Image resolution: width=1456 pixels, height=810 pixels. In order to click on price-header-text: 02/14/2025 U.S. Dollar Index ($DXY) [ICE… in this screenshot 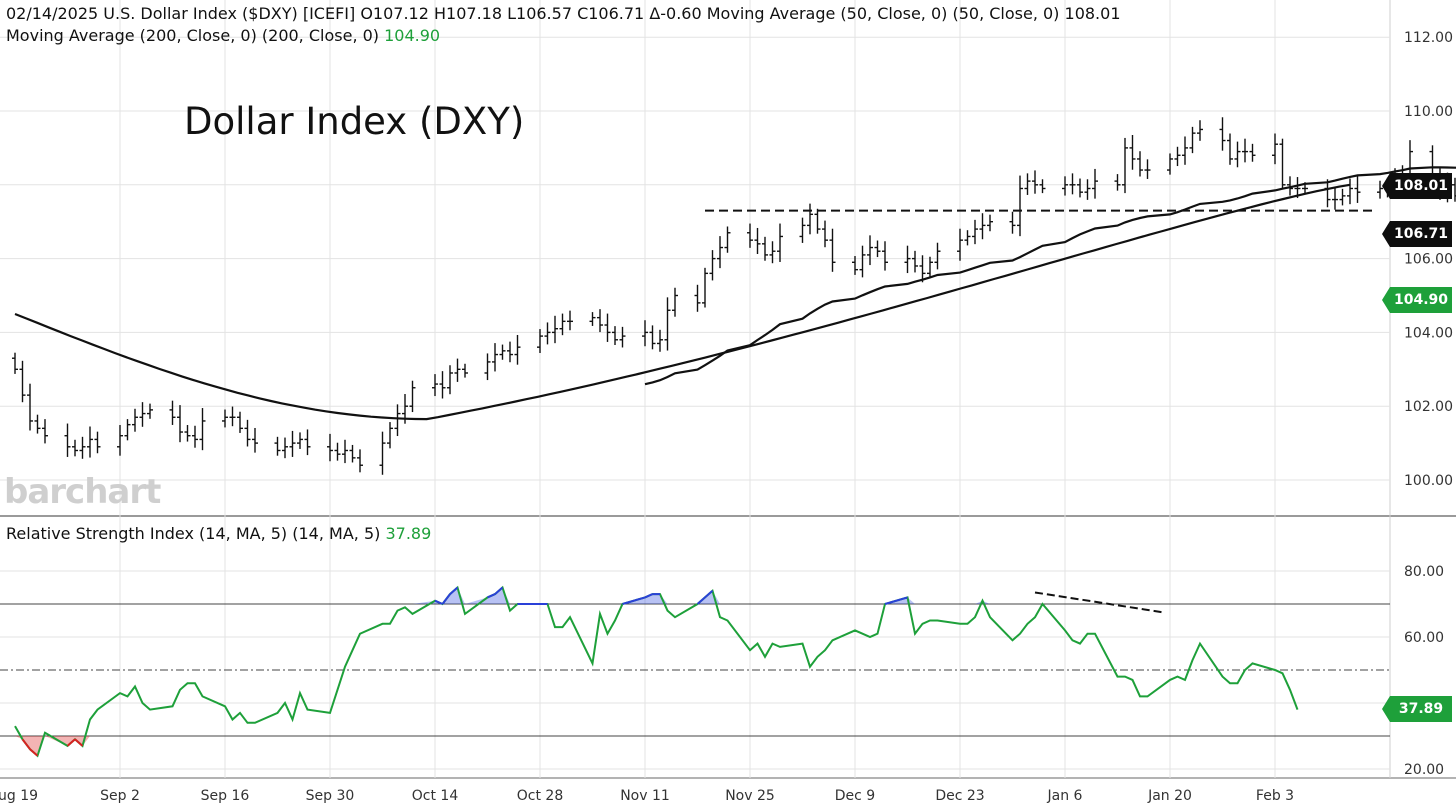, I will do `click(535, 13)`.